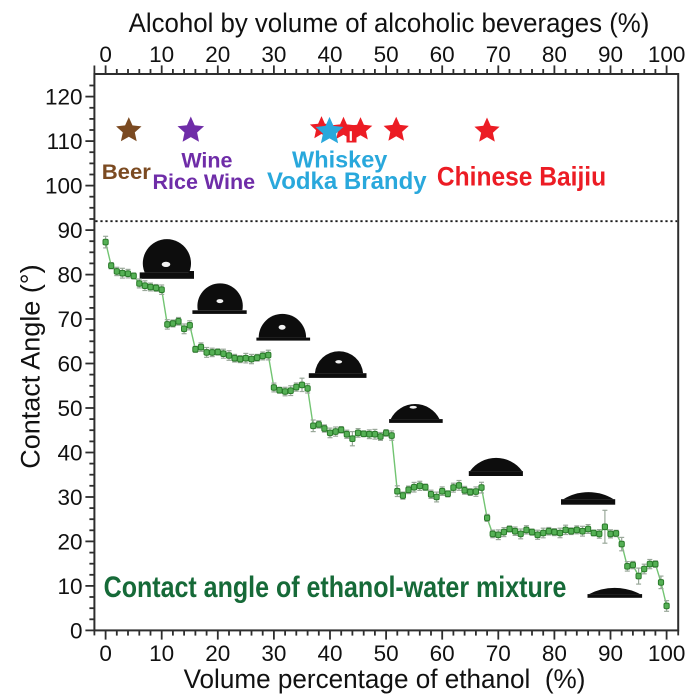 The width and height of the screenshot is (700, 700). What do you see at coordinates (335, 587) in the screenshot?
I see `svg-text:Contact angle of ethanol-water: Contact angle of ethanol-water mixture` at bounding box center [335, 587].